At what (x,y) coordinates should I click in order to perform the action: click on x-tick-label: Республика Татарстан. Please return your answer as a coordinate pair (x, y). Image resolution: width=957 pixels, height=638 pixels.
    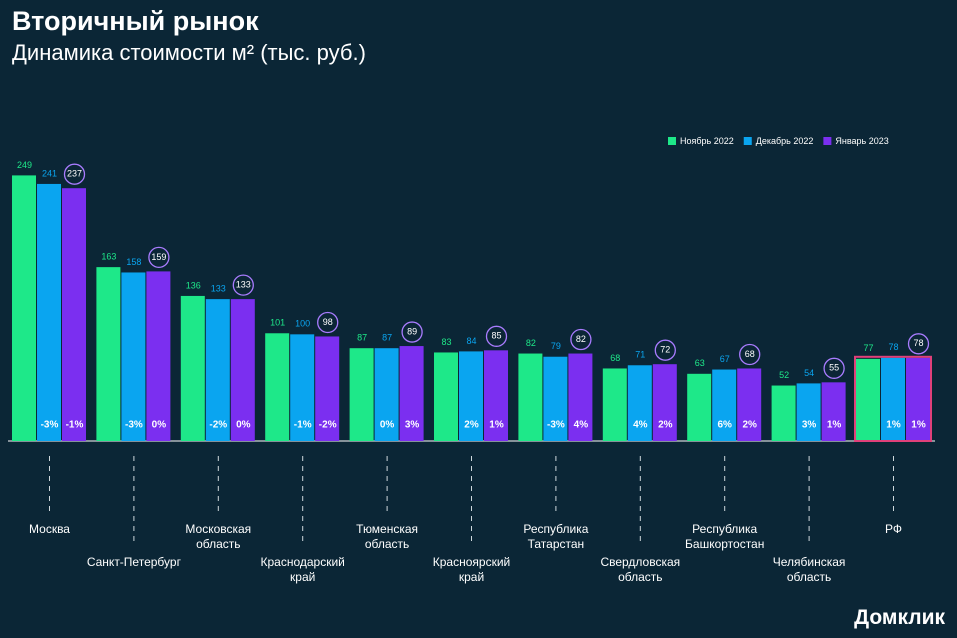
    Looking at the image, I should click on (556, 536).